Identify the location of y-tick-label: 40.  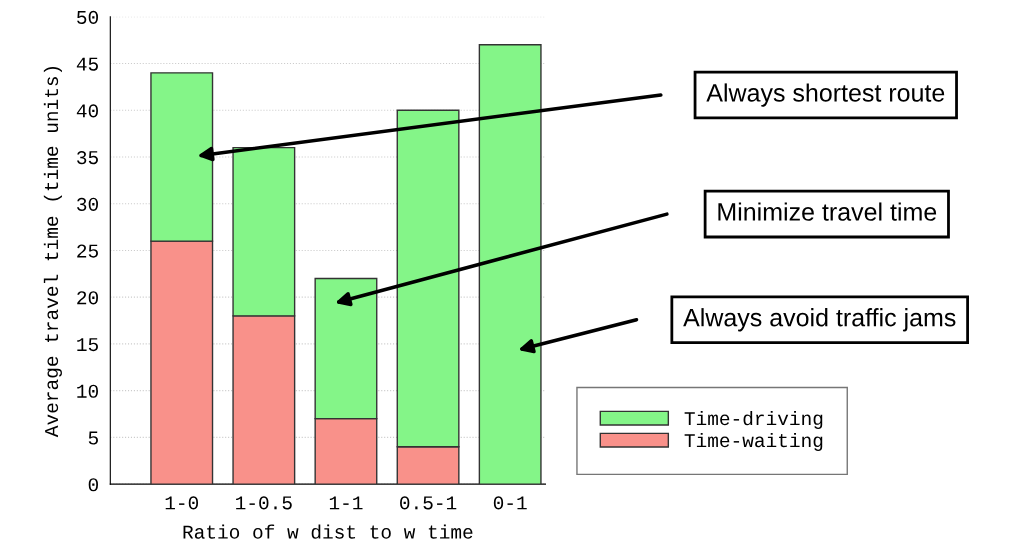
(87, 111).